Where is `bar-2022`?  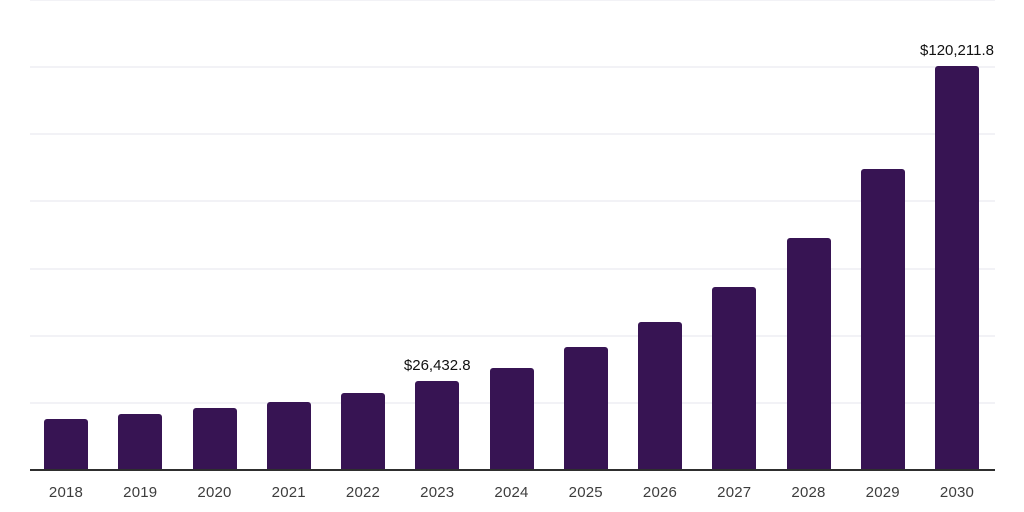 bar-2022 is located at coordinates (363, 431).